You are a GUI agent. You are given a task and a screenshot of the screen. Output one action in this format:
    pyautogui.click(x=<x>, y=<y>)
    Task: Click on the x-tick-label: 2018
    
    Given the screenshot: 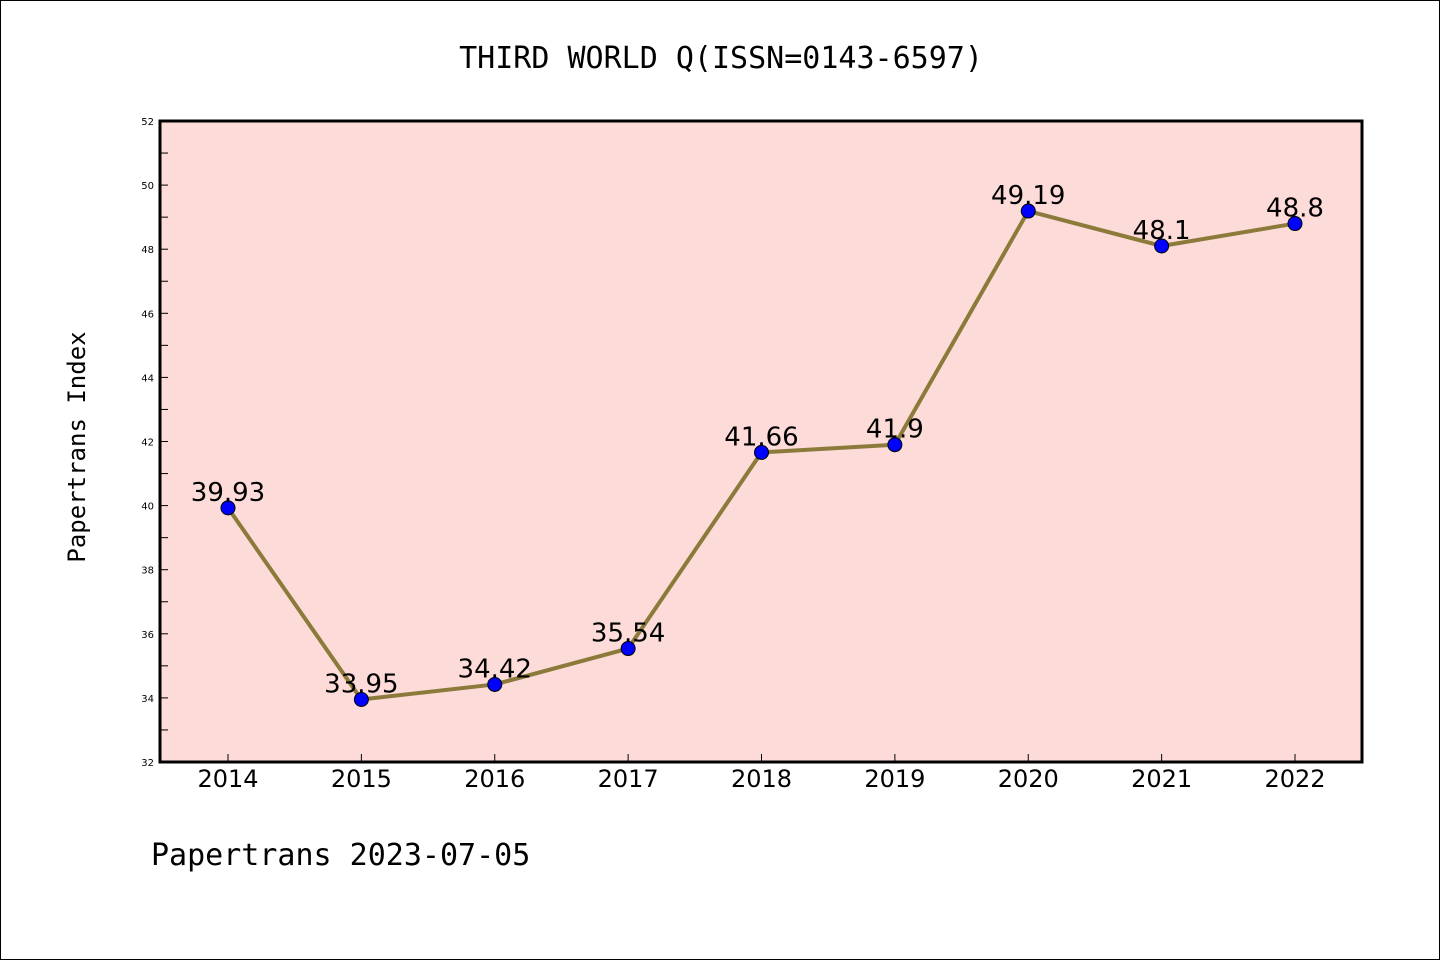 What is the action you would take?
    pyautogui.click(x=761, y=779)
    